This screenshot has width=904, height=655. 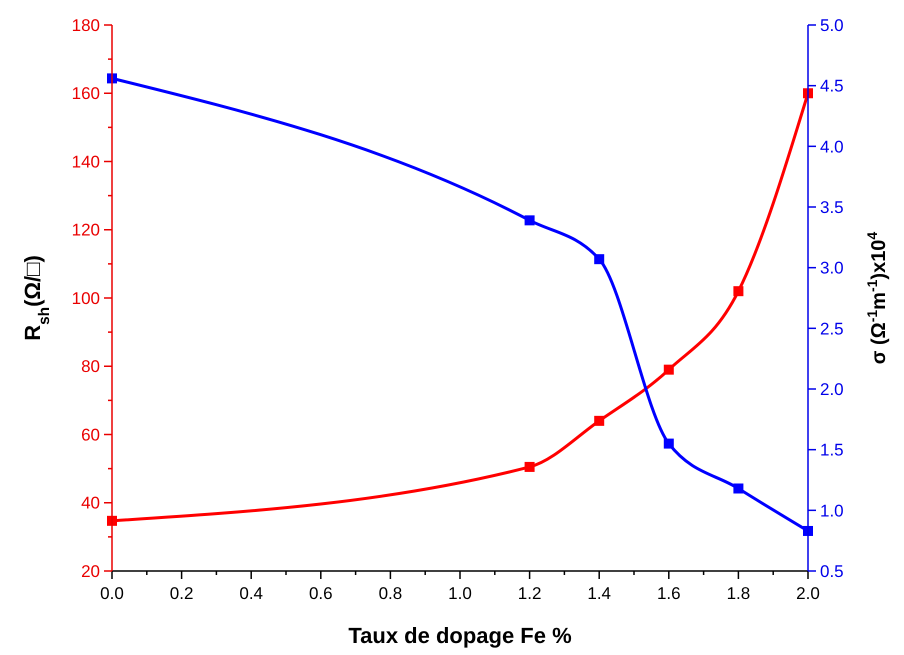 I want to click on y2-tick-label: 3.0, so click(x=832, y=268).